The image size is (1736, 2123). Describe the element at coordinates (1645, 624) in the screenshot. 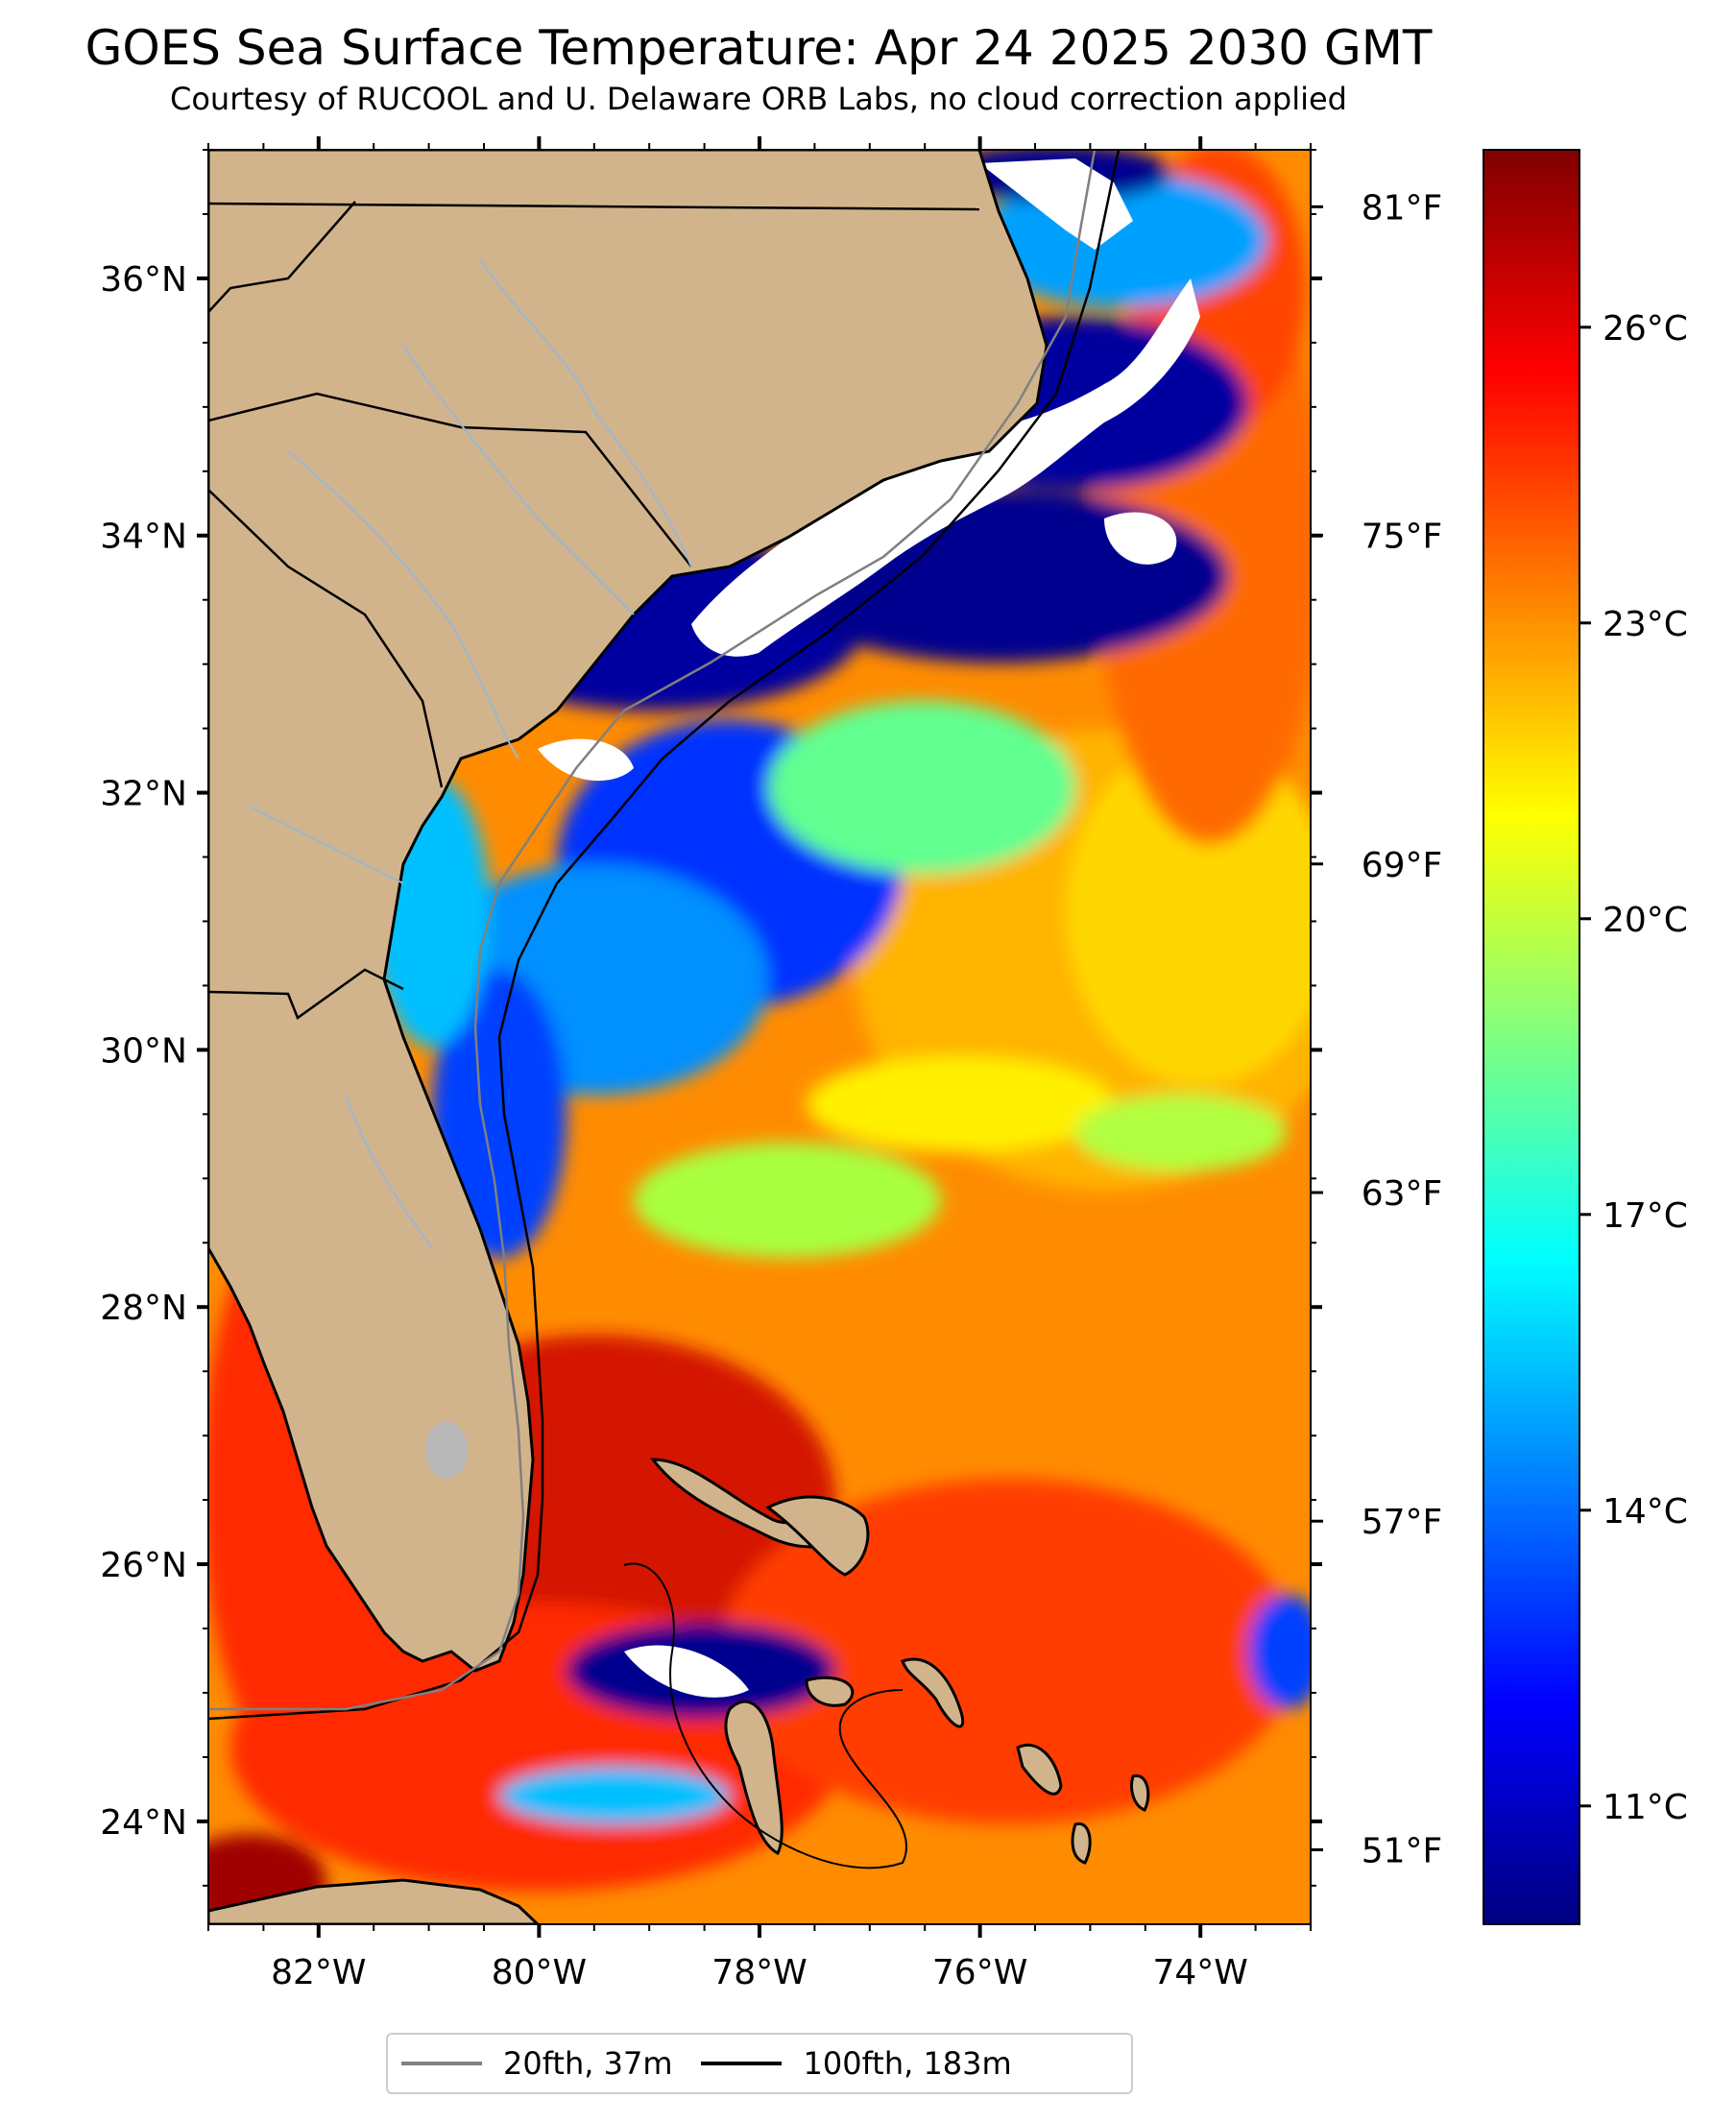

I see `colorbar-tick-label: 23°C` at that location.